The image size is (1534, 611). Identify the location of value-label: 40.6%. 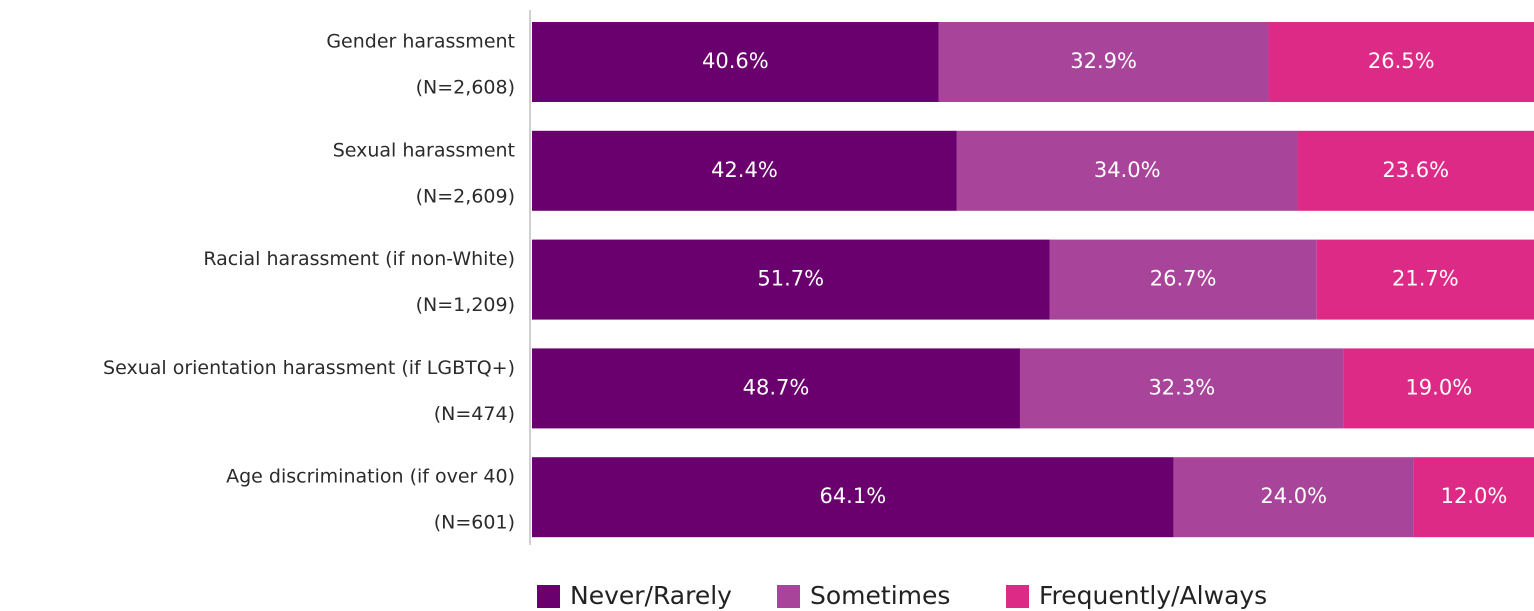
(735, 61).